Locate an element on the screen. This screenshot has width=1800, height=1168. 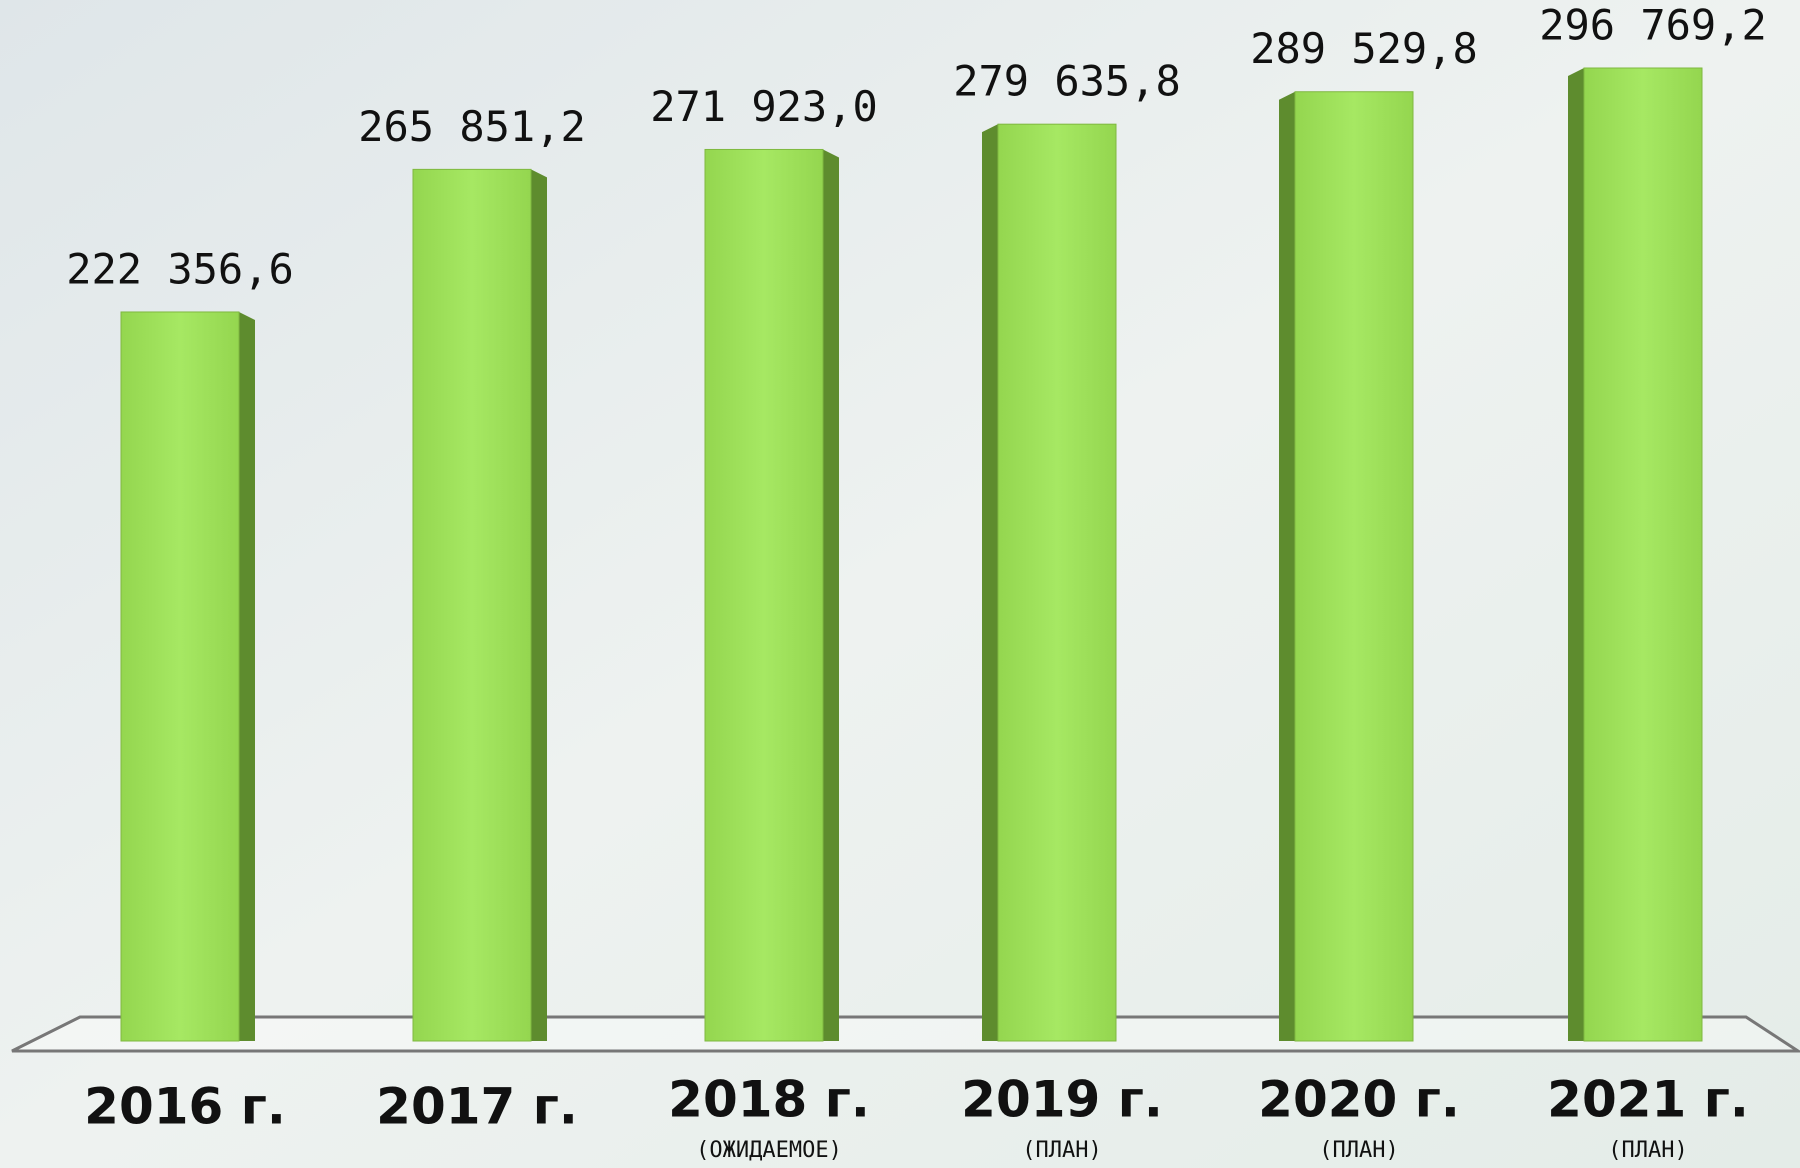
value-label: 265 851,2 is located at coordinates (472, 126).